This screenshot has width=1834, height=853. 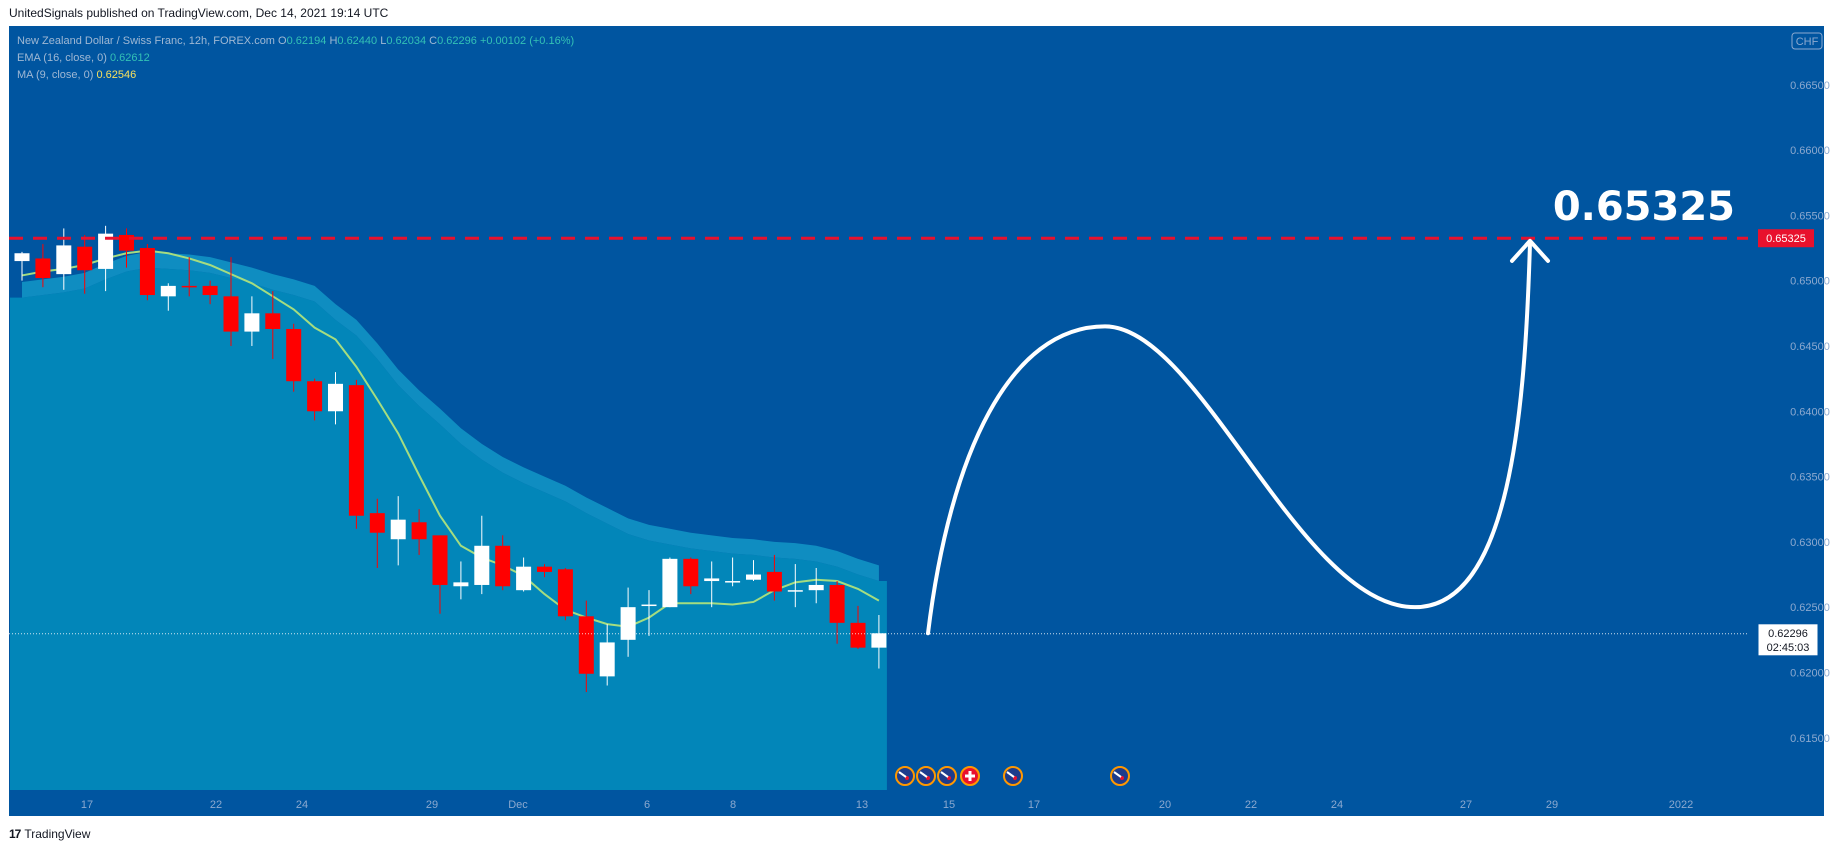 I want to click on ema-value: 0.62612, so click(x=129, y=58).